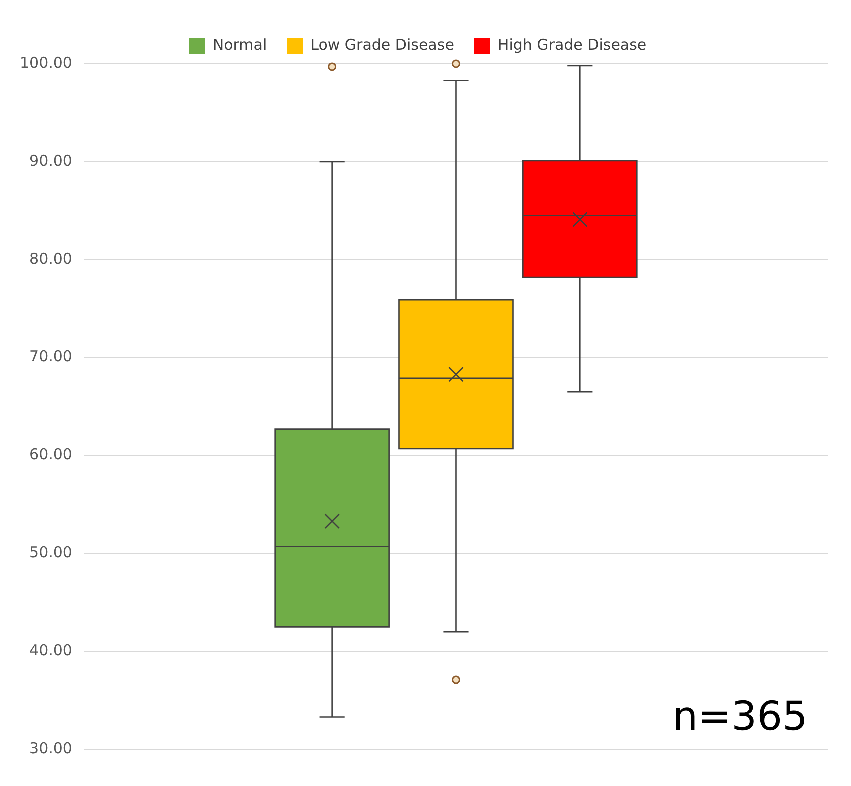  What do you see at coordinates (51, 455) in the screenshot?
I see `y-tick-label: 60.00` at bounding box center [51, 455].